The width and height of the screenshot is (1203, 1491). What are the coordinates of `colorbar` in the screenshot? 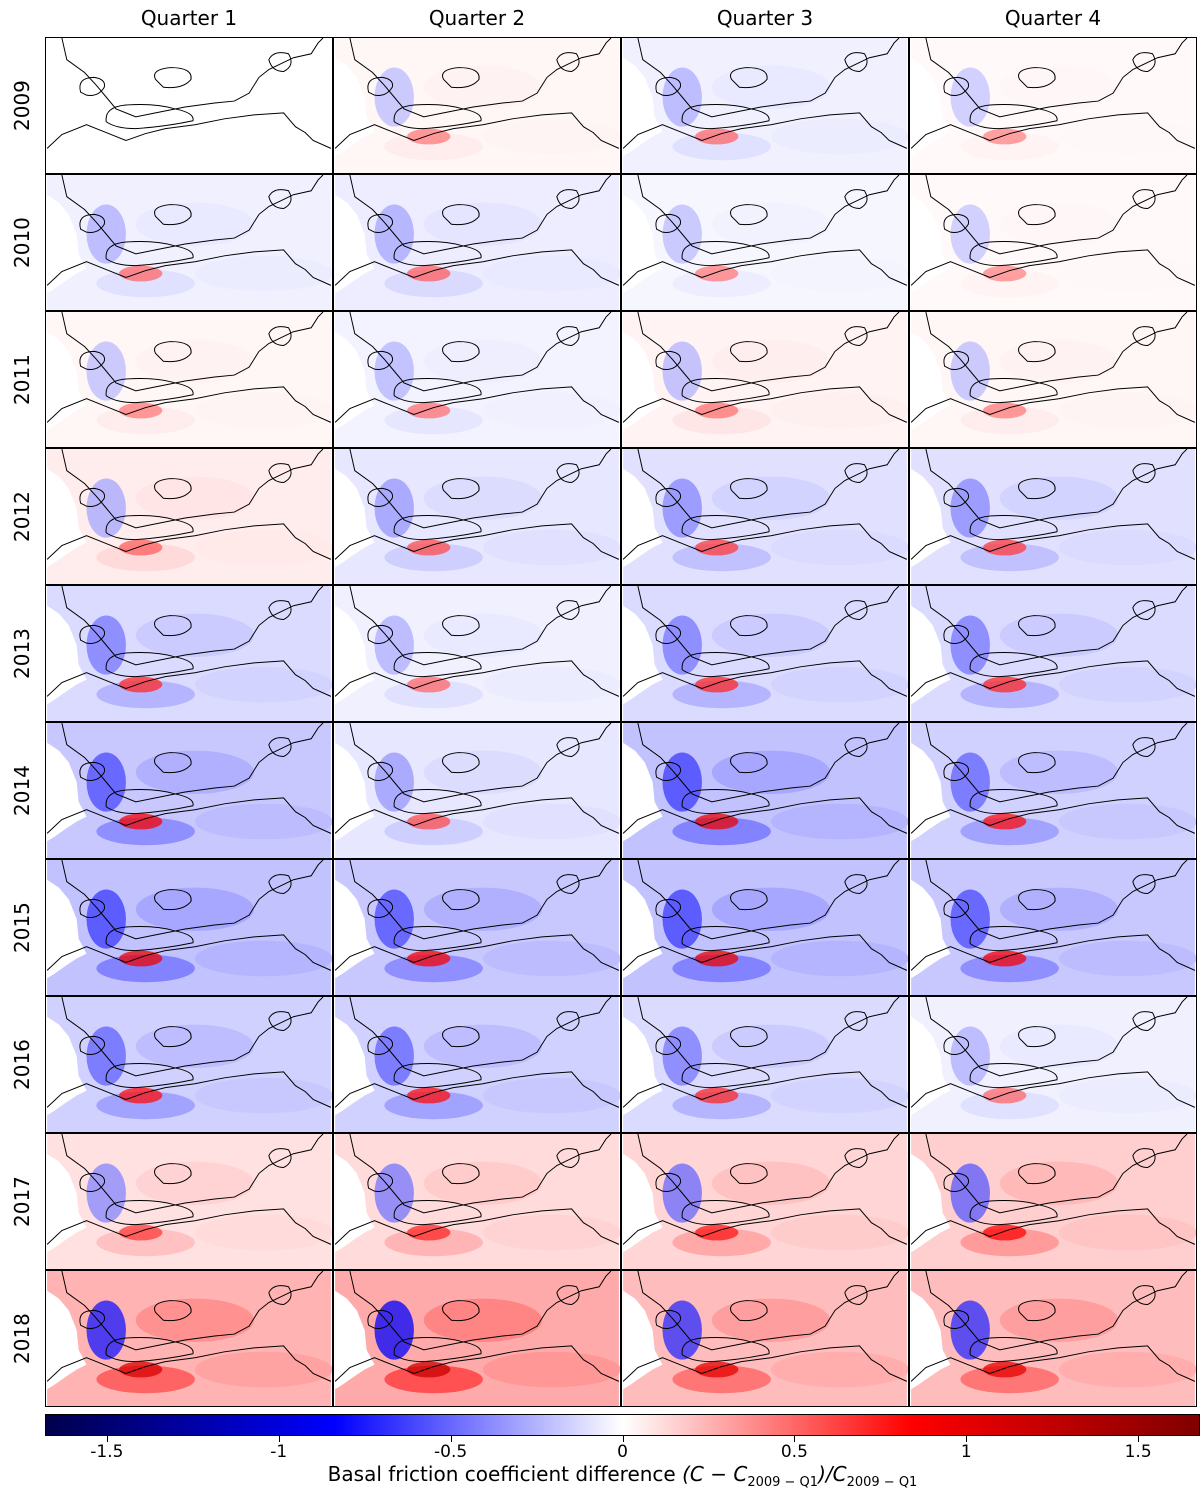 It's located at (622, 1425).